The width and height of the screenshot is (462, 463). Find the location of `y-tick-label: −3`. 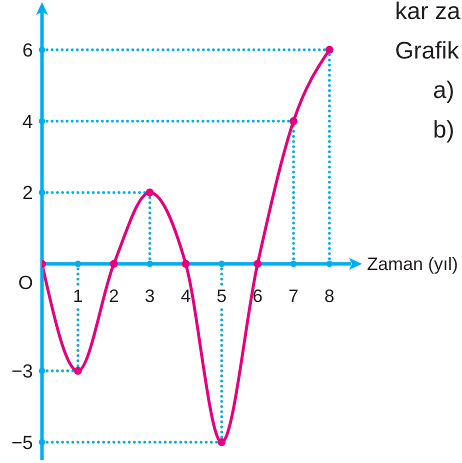

y-tick-label: −3 is located at coordinates (22, 371).